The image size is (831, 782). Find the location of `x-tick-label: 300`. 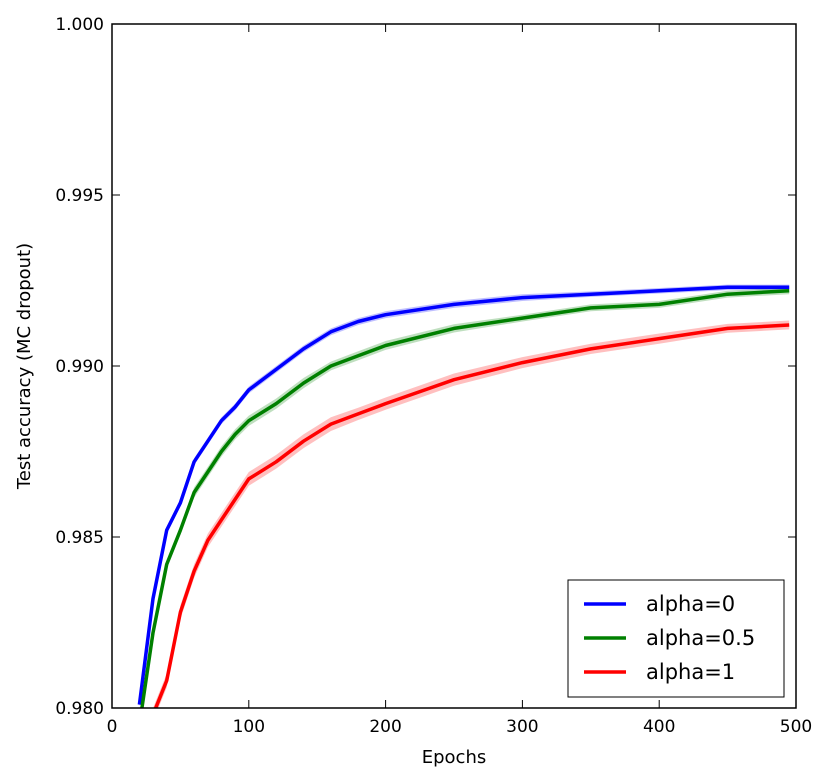

x-tick-label: 300 is located at coordinates (522, 727).